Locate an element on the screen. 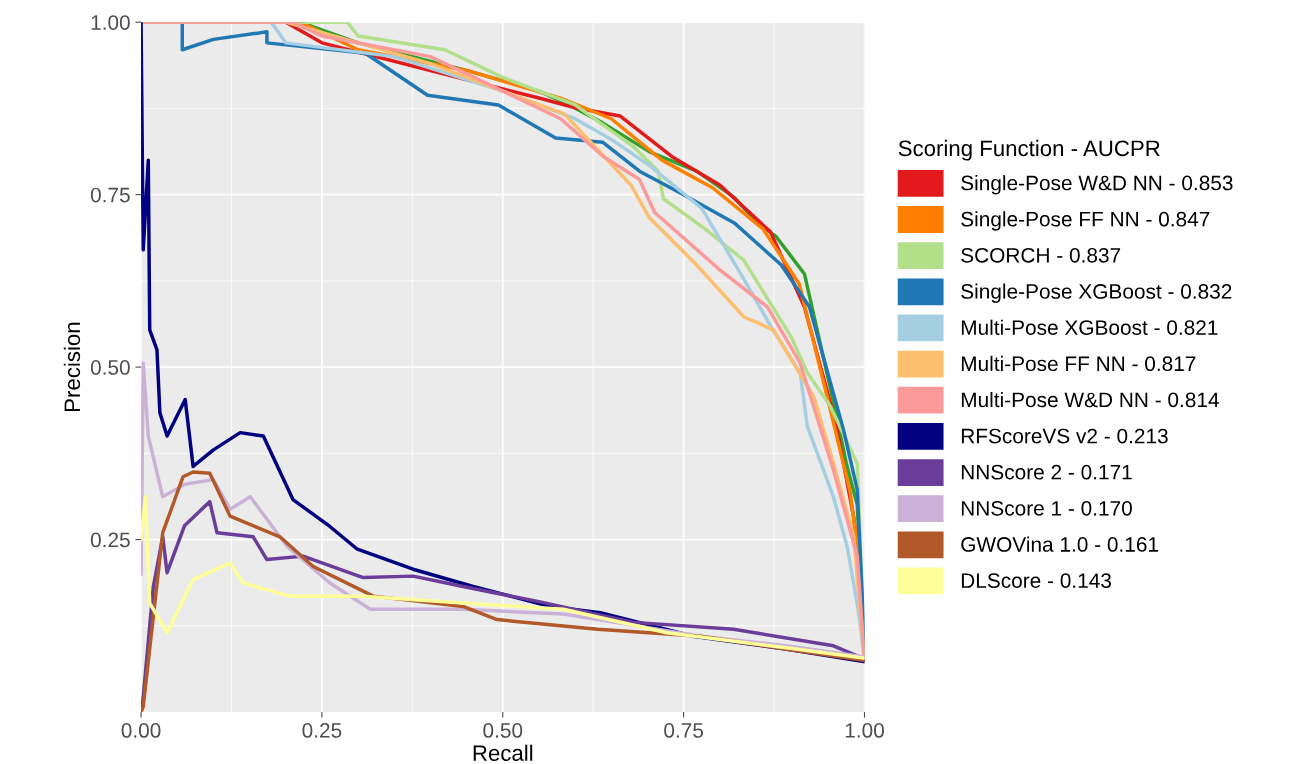 Image resolution: width=1300 pixels, height=764 pixels. legend-title: Scoring Function - AUCPR is located at coordinates (1029, 150).